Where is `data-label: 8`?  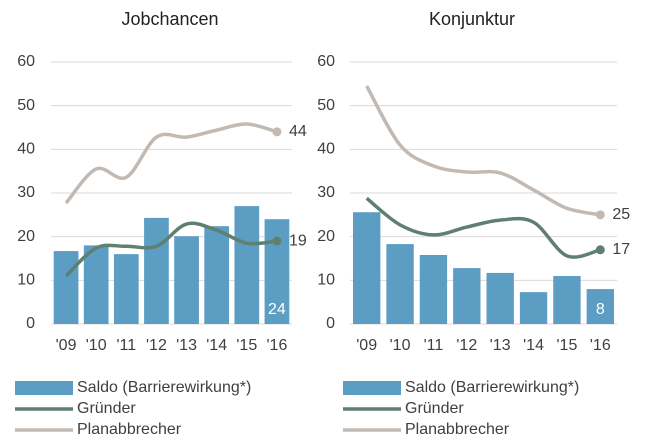 data-label: 8 is located at coordinates (600, 309).